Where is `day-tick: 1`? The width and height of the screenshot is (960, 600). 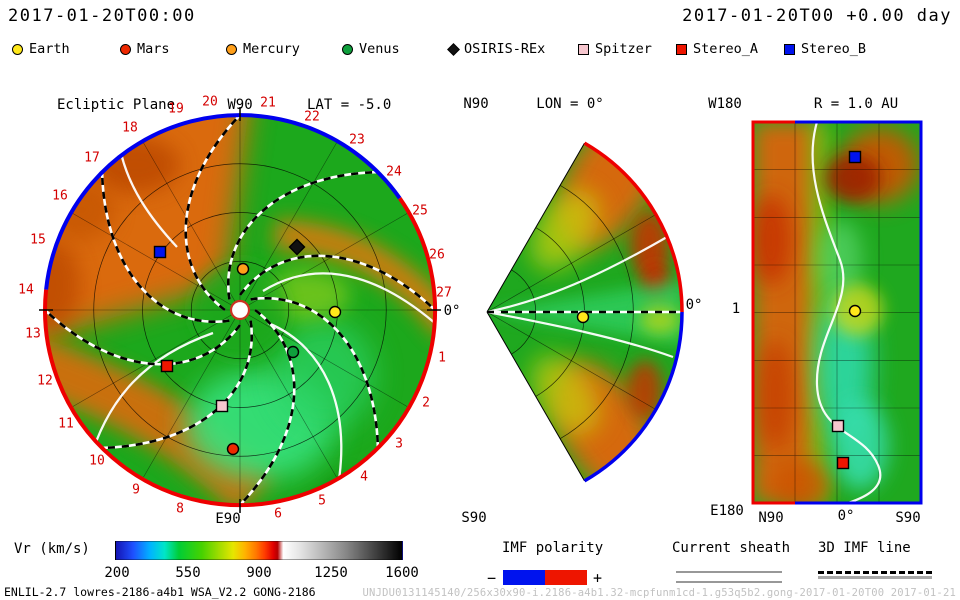 day-tick: 1 is located at coordinates (442, 358).